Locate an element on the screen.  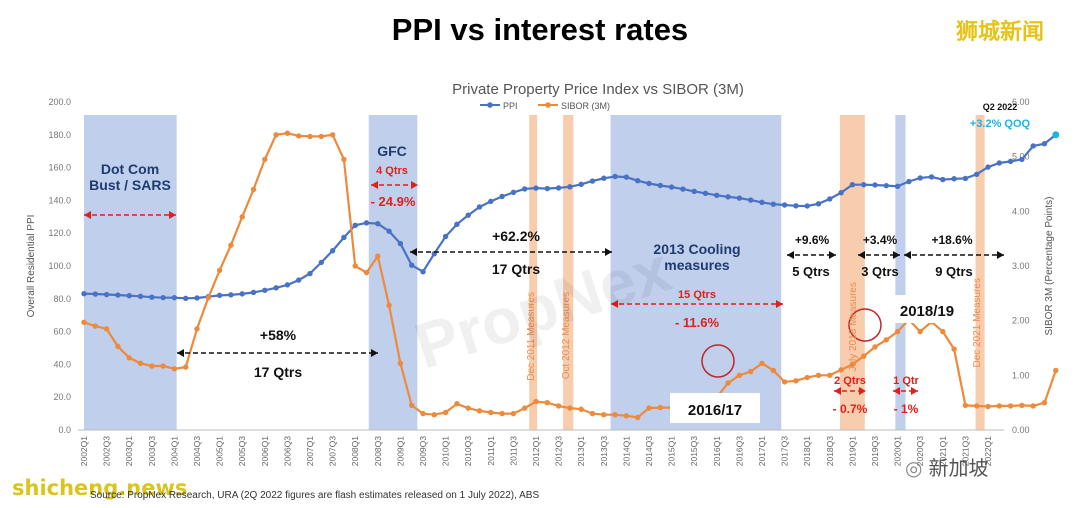
legend-label-sibor: SIBOR (3M) is located at coordinates (585, 106).